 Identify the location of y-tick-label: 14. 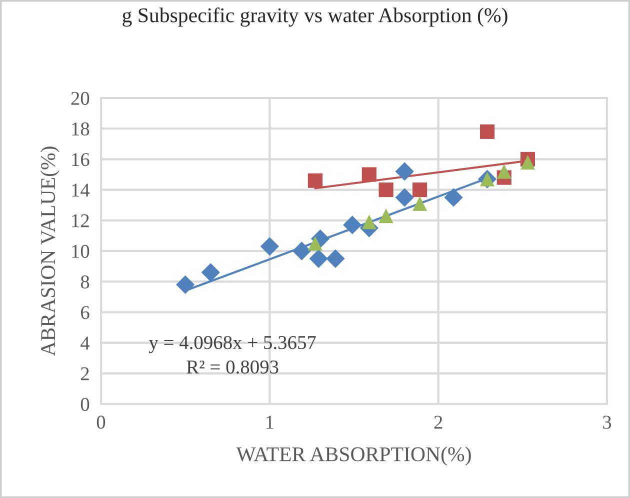
(81, 190).